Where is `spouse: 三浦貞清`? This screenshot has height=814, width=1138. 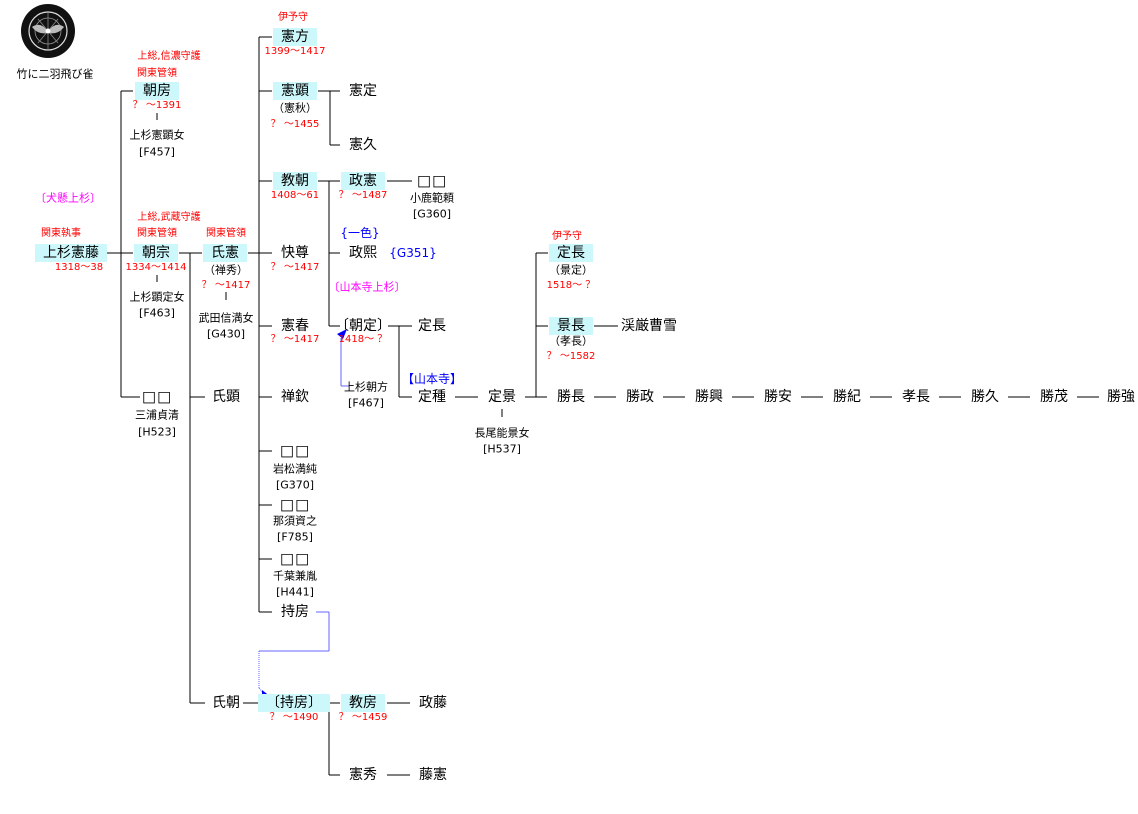 spouse: 三浦貞清 is located at coordinates (157, 415).